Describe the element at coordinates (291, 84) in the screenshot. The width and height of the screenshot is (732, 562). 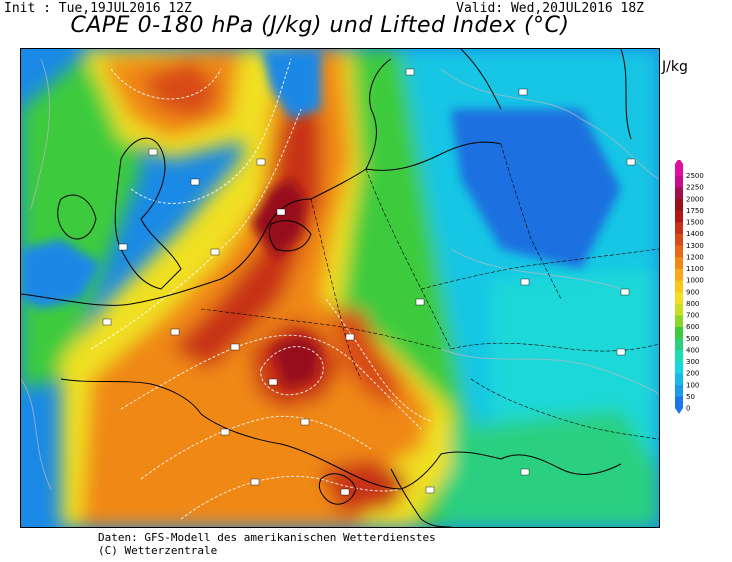
I see `sea-blue-north` at that location.